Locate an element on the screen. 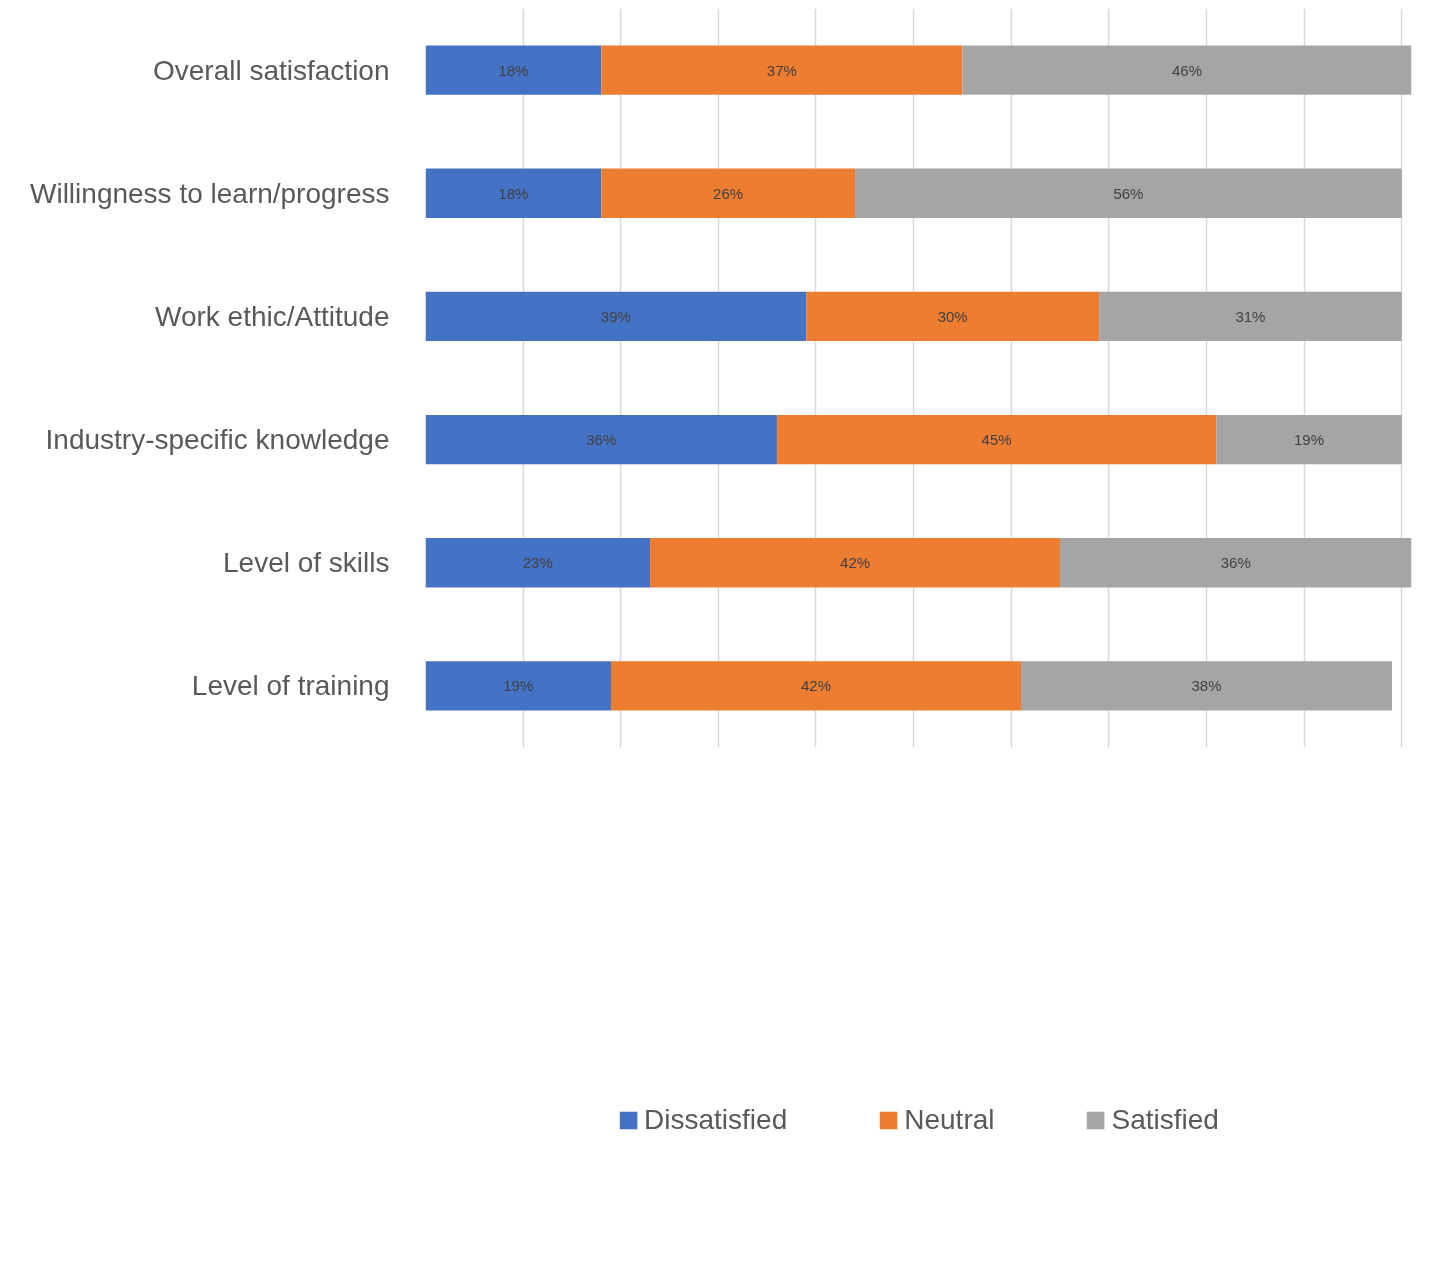  legend-label: Neutral is located at coordinates (949, 1120).